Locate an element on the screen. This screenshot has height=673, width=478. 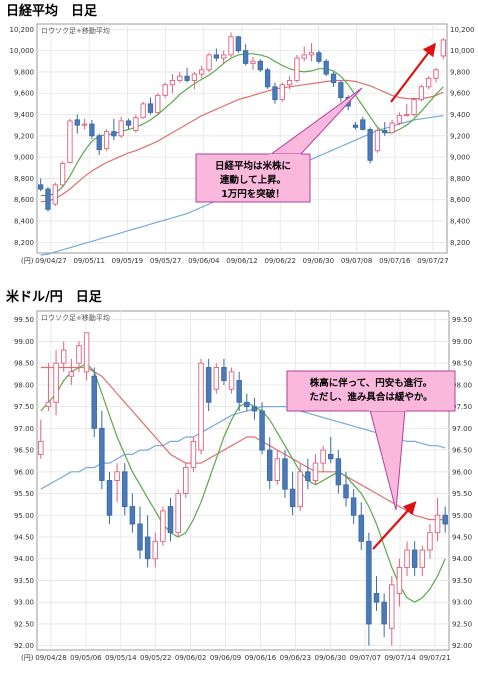
usdjpy-legend: ロウソク足+移動平均 is located at coordinates (75, 317).